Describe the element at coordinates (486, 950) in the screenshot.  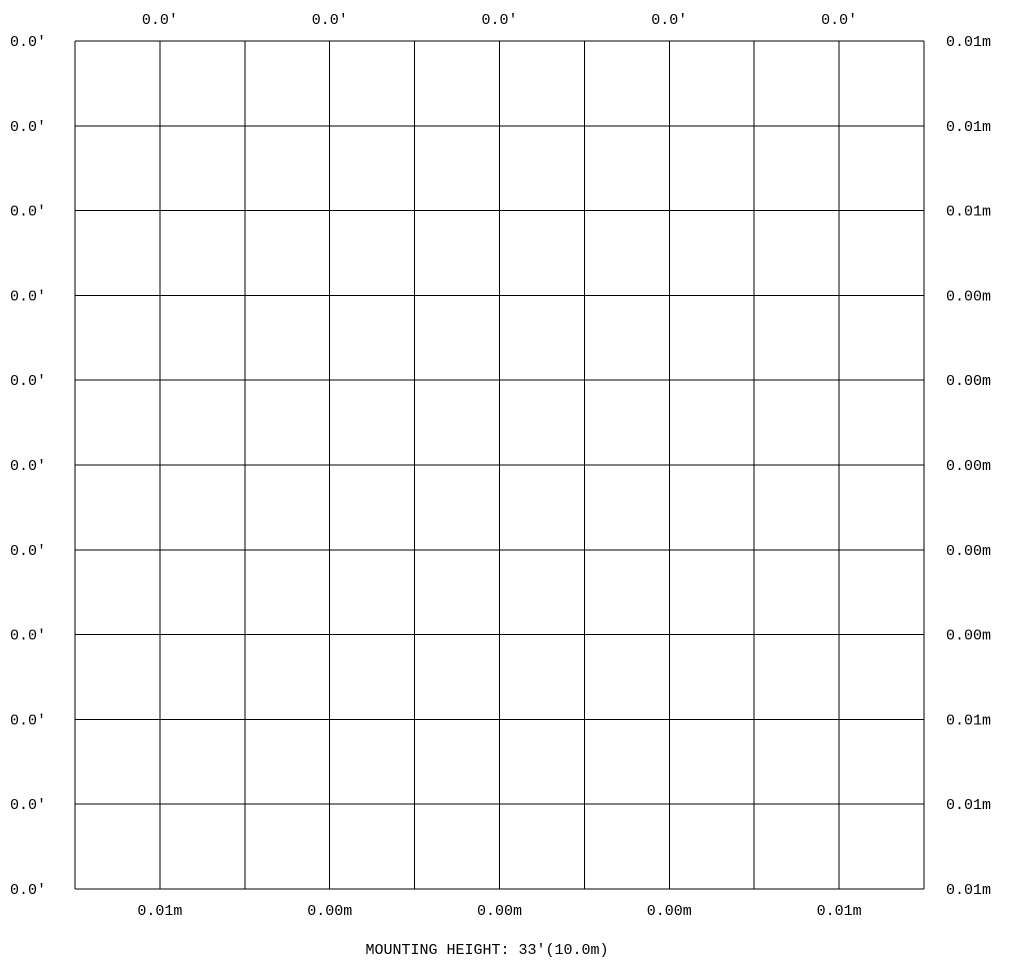
I see `mounting-height-caption: MOUNTING HEIGHT: 33'(10.0m)` at that location.